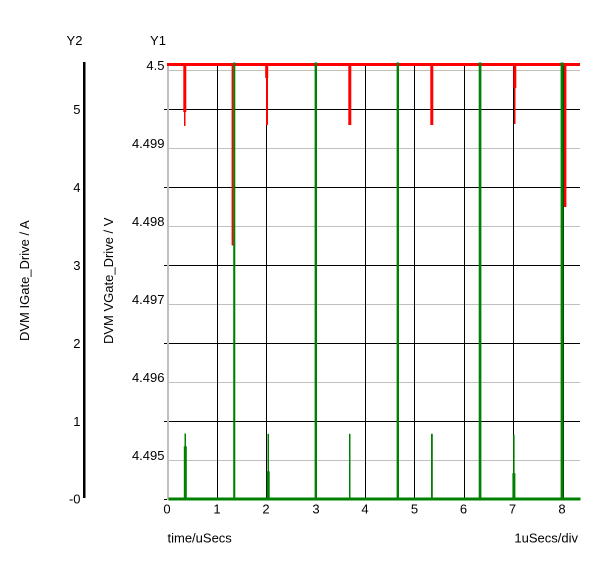 The width and height of the screenshot is (600, 563). I want to click on svg-text: DVM IGate_Drive / A, so click(24, 280).